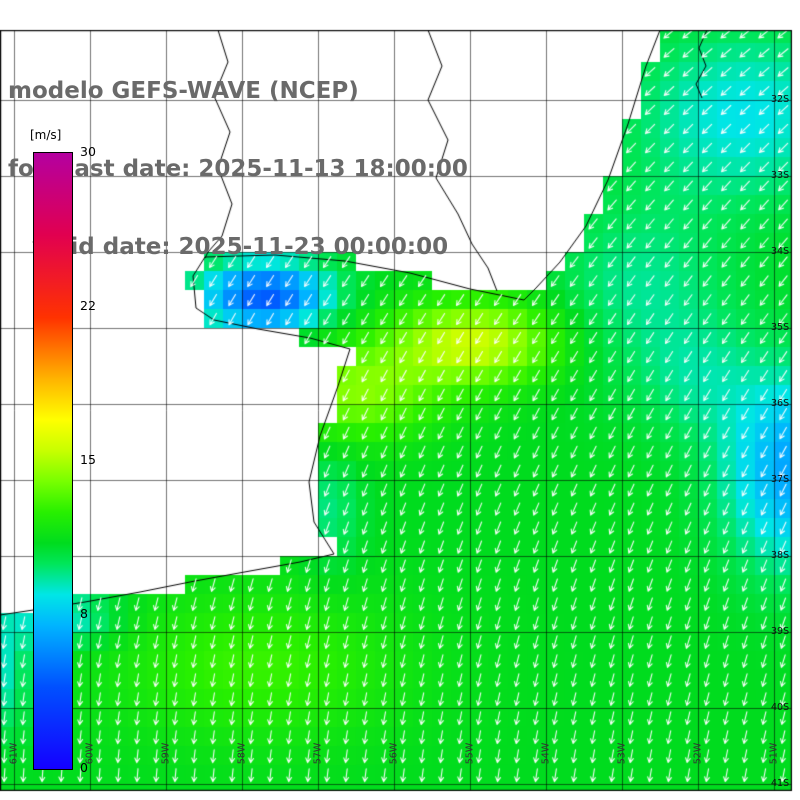 The width and height of the screenshot is (800, 800). What do you see at coordinates (90, 753) in the screenshot?
I see `lon-label: 60W` at bounding box center [90, 753].